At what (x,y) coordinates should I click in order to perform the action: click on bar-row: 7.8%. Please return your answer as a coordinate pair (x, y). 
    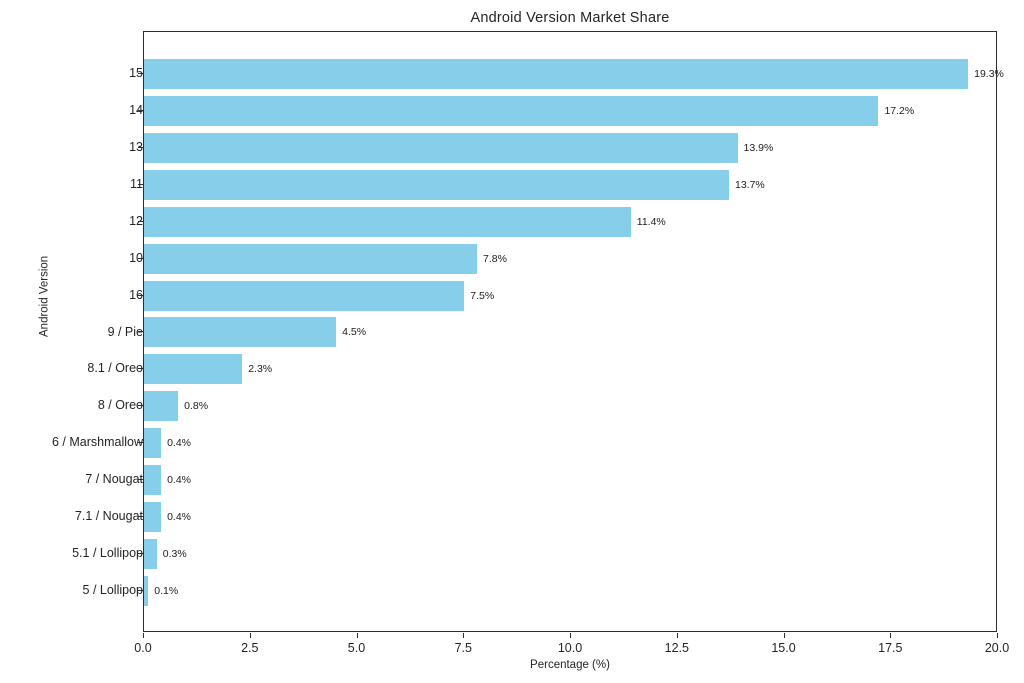
    Looking at the image, I should click on (570, 259).